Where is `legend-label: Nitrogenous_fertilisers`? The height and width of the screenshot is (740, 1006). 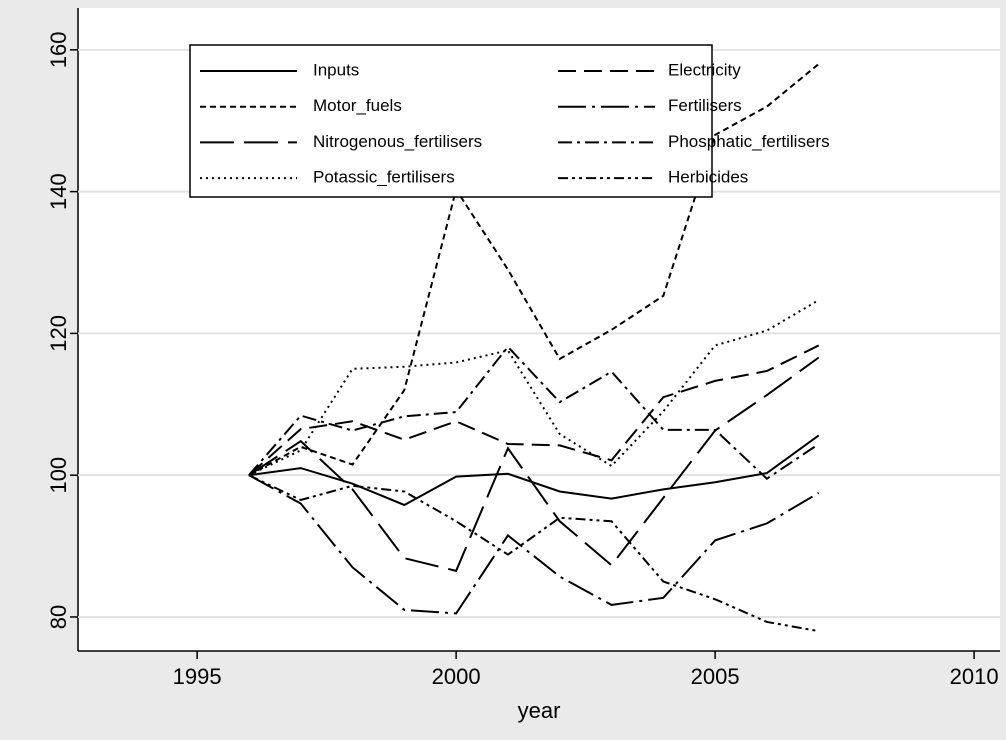 legend-label: Nitrogenous_fertilisers is located at coordinates (397, 141).